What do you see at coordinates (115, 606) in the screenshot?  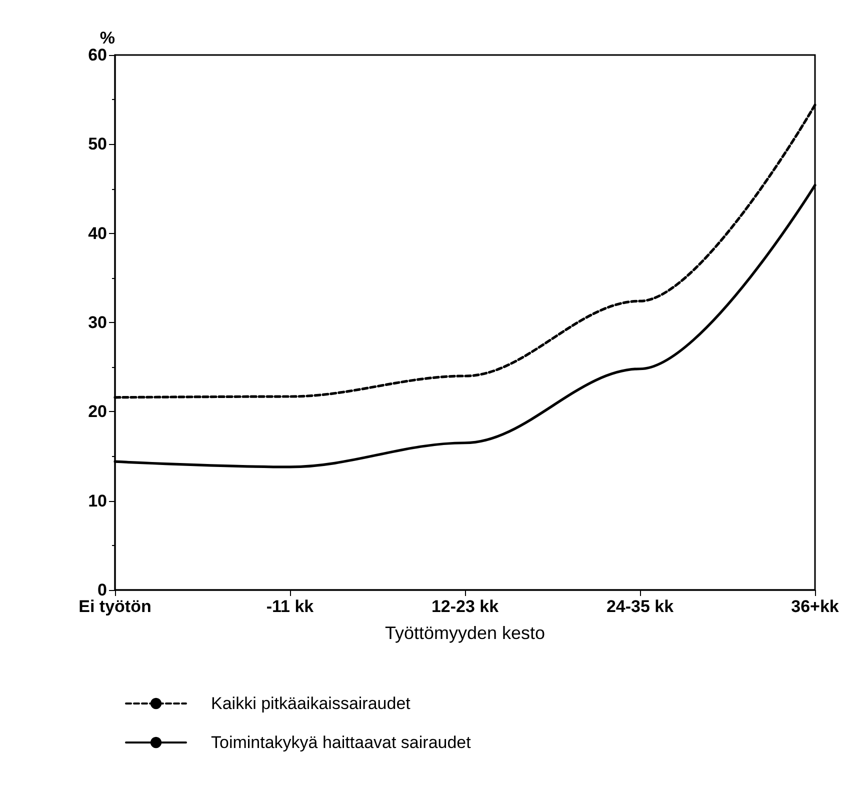 I see `x-tick-label: Ei työtön` at bounding box center [115, 606].